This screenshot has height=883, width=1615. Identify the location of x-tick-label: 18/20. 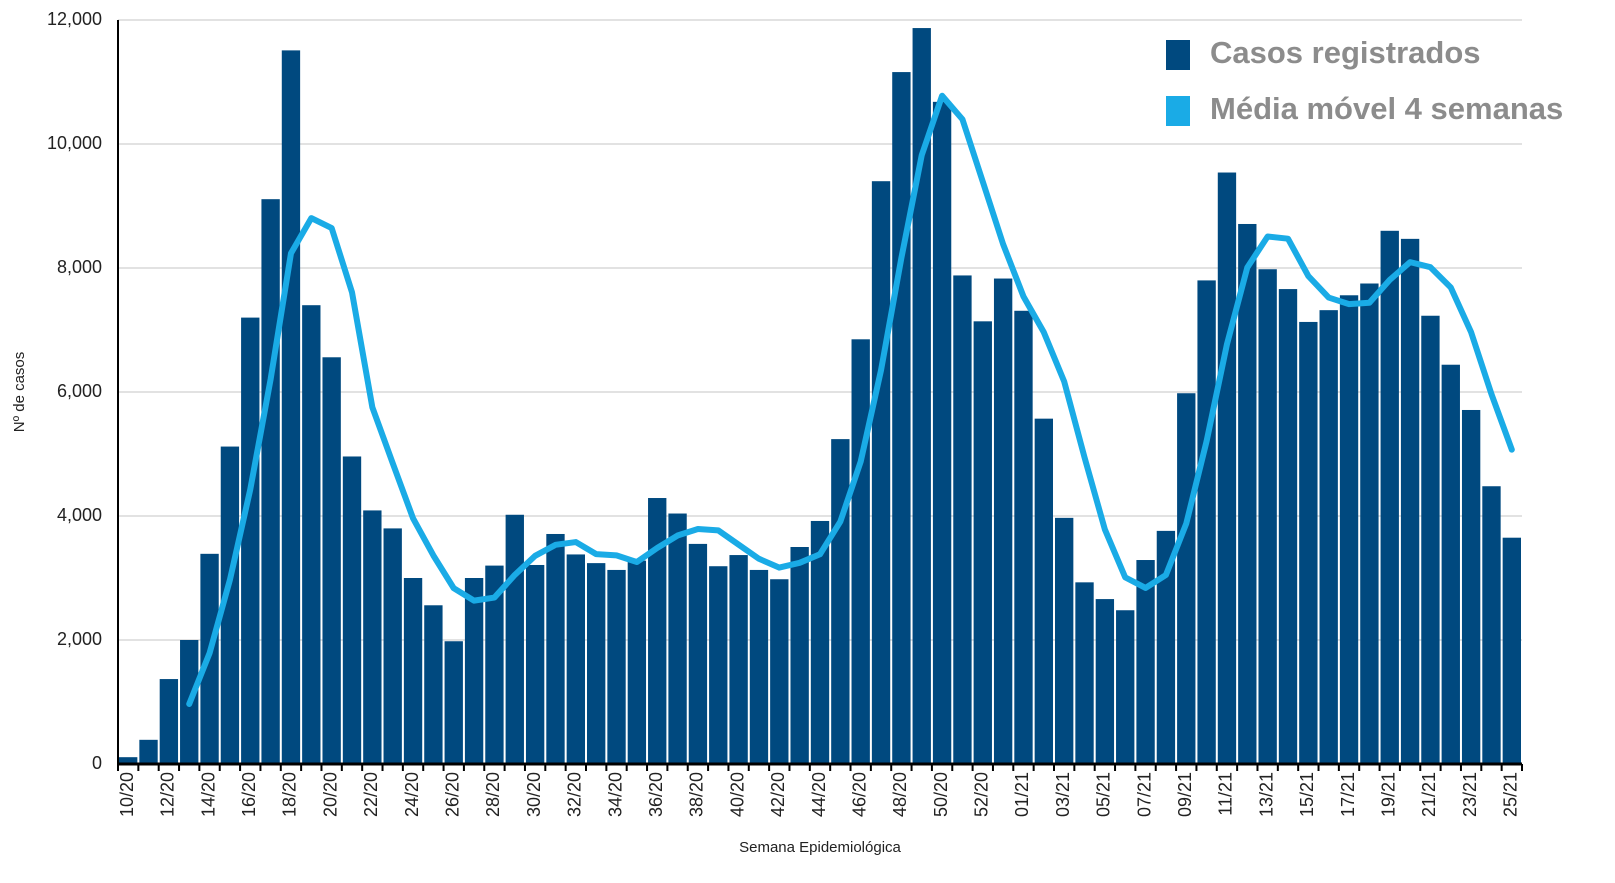
(290, 794).